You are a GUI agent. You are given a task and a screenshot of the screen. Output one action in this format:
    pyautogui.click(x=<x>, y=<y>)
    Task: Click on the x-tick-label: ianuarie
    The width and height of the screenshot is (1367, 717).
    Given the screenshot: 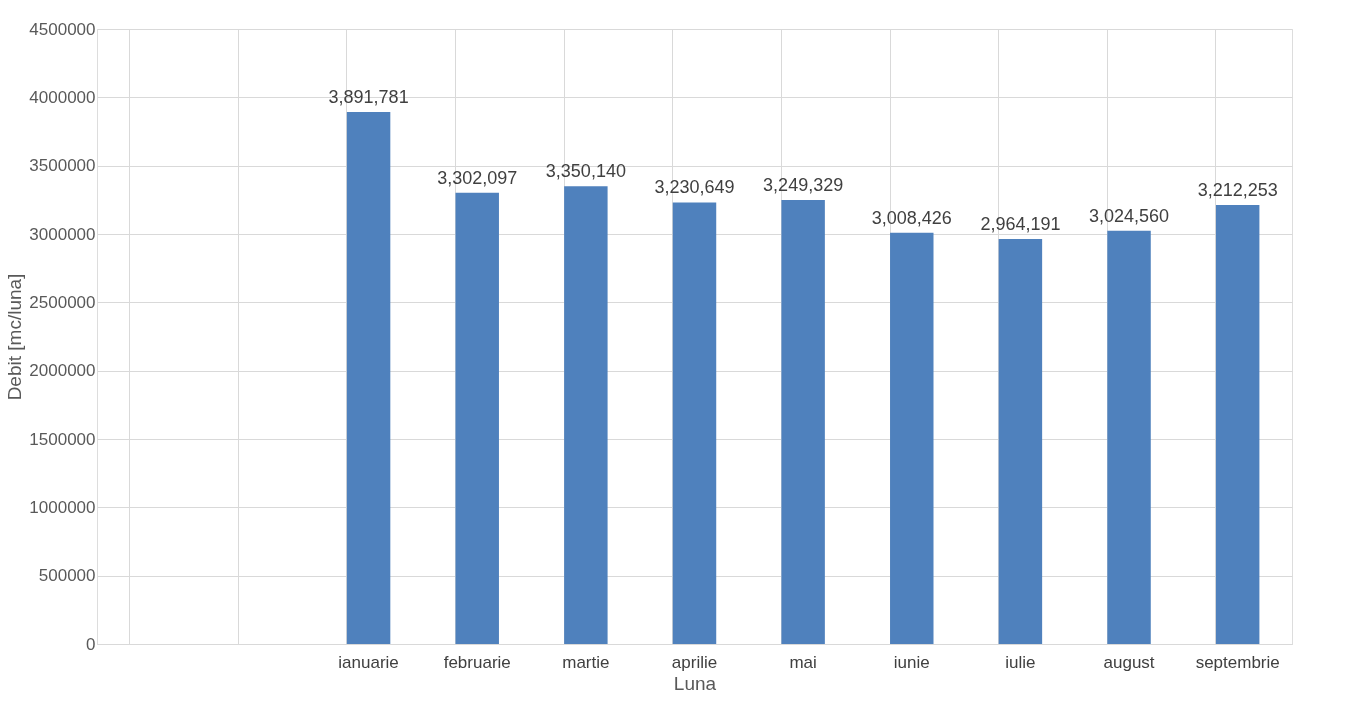 What is the action you would take?
    pyautogui.click(x=368, y=662)
    